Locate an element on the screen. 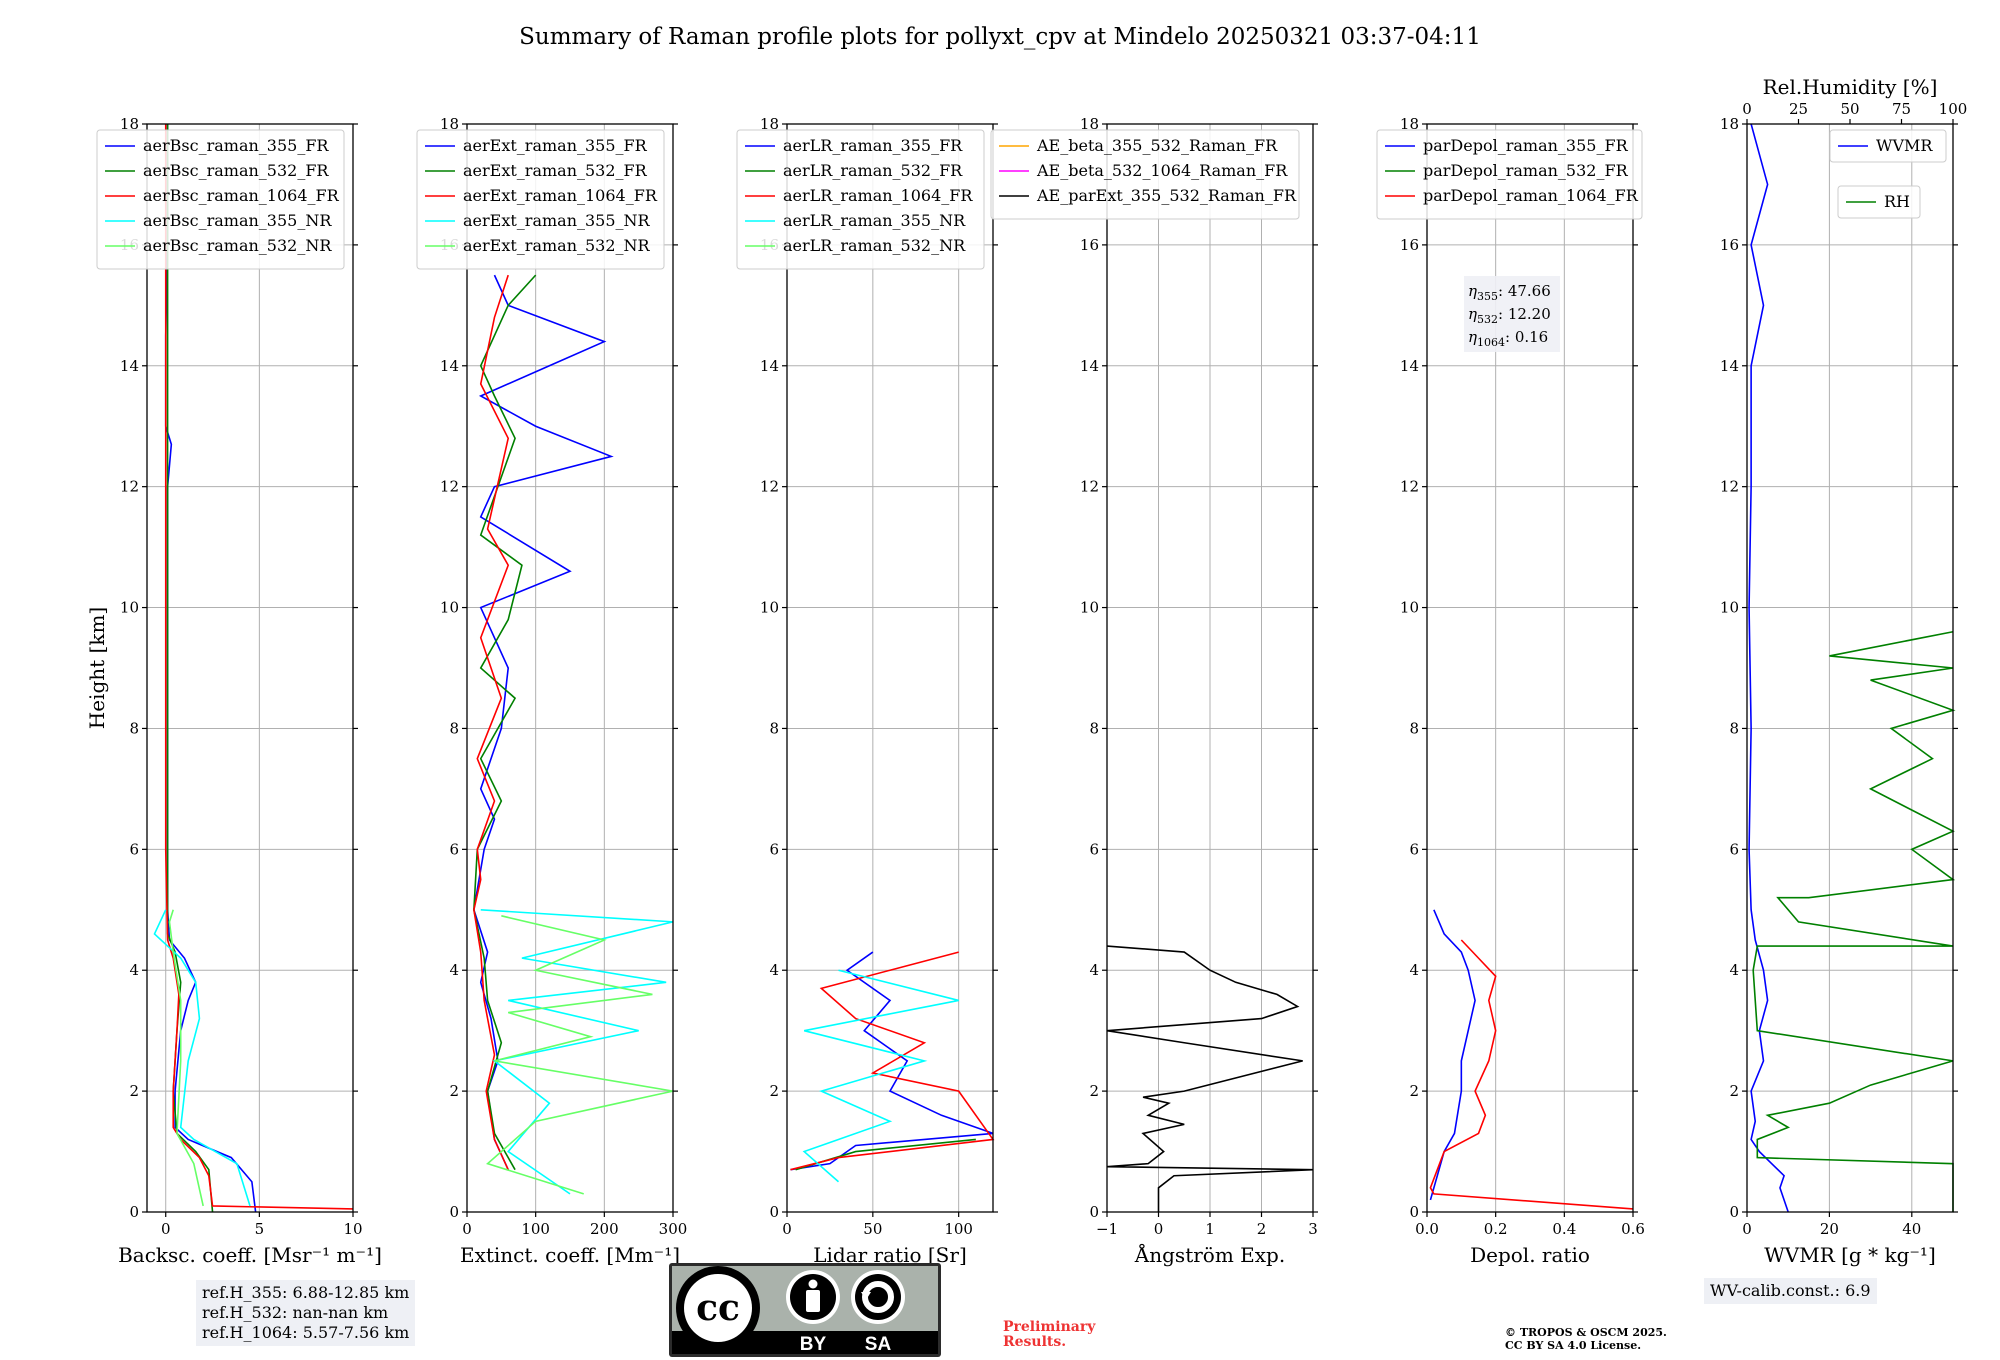  legend-label: aerBsc_raman_355_NR is located at coordinates (237, 220).